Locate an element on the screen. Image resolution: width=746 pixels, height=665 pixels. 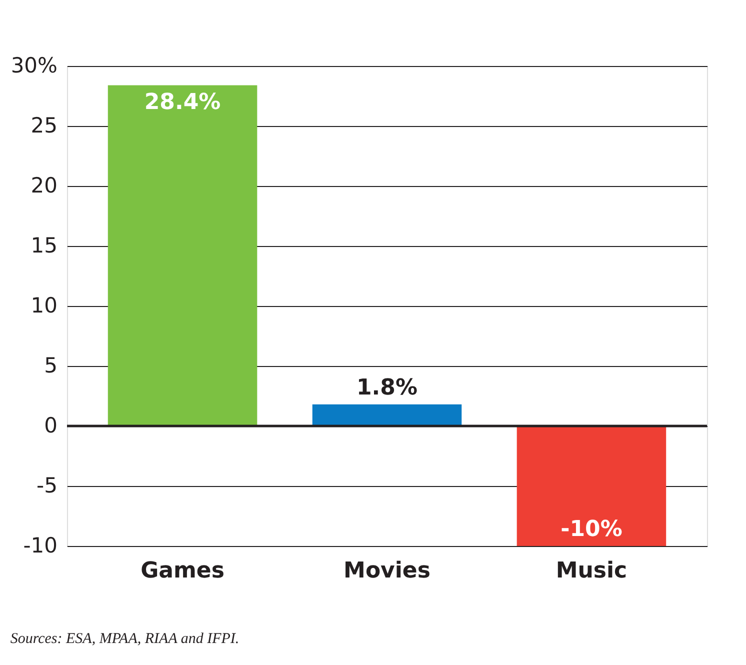
y-tick-label: 20 is located at coordinates (44, 186).